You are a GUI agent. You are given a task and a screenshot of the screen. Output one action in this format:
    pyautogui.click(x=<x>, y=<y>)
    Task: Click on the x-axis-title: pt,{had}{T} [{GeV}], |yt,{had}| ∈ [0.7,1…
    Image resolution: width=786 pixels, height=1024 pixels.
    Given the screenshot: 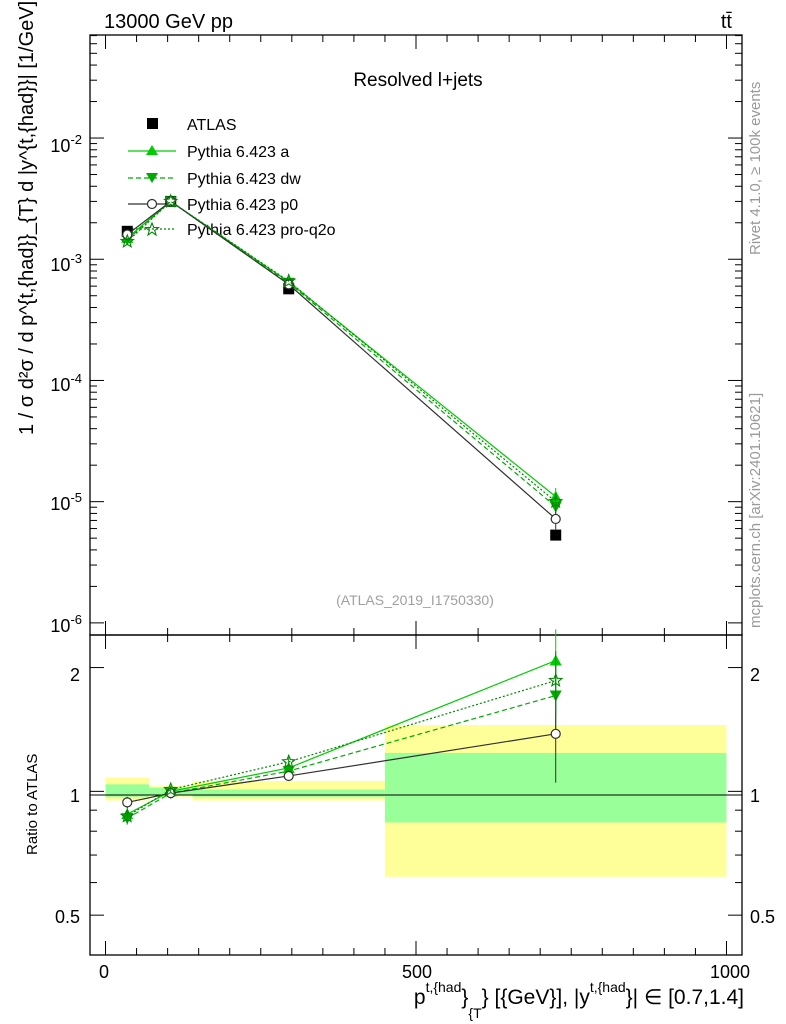 What is the action you would take?
    pyautogui.click(x=579, y=1000)
    